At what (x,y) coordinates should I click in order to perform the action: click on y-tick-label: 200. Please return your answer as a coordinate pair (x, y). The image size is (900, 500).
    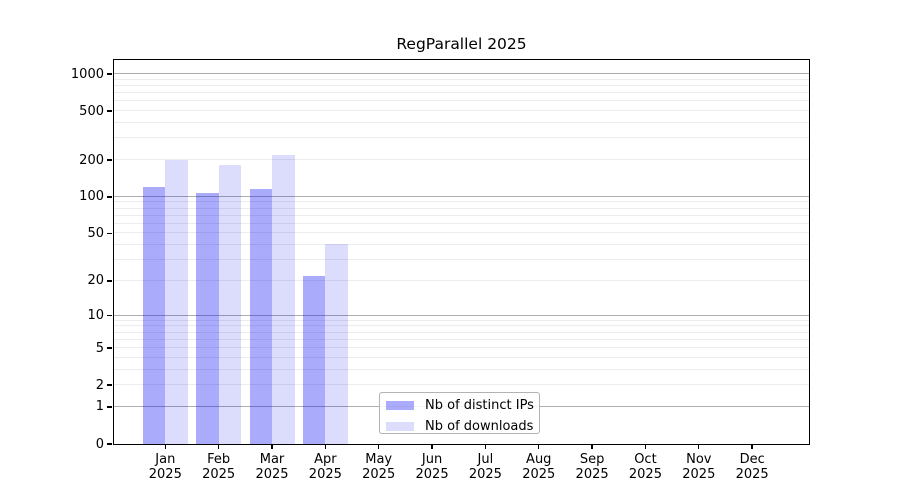
    Looking at the image, I should click on (91, 160).